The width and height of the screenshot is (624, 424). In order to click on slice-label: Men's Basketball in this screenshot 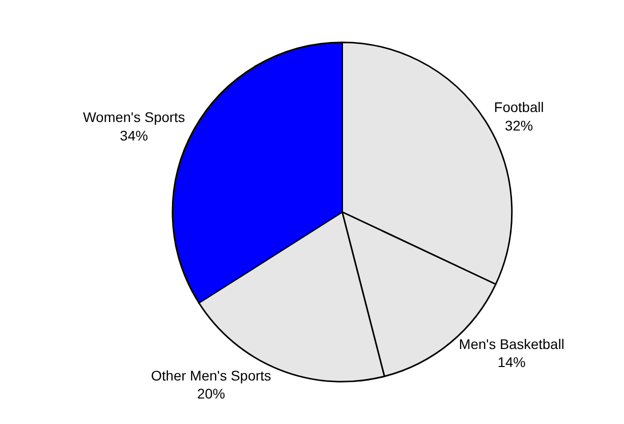, I will do `click(511, 344)`.